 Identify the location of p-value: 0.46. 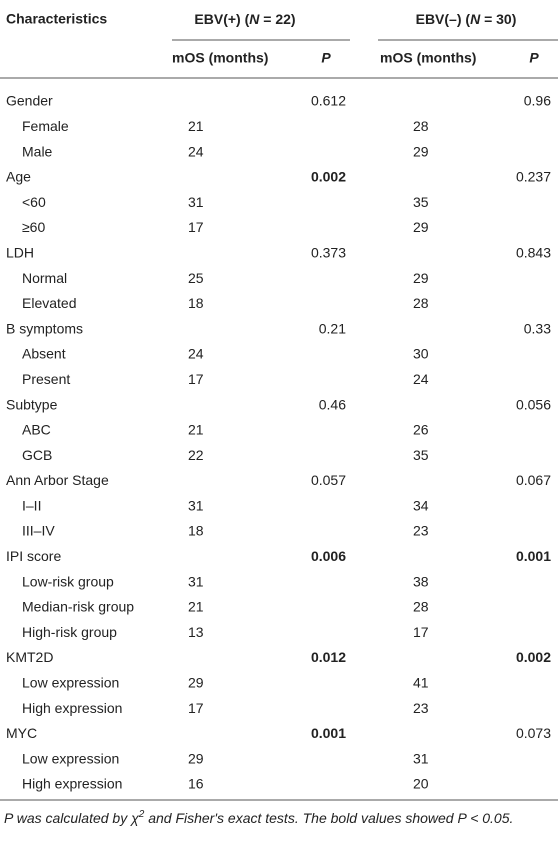
(332, 404).